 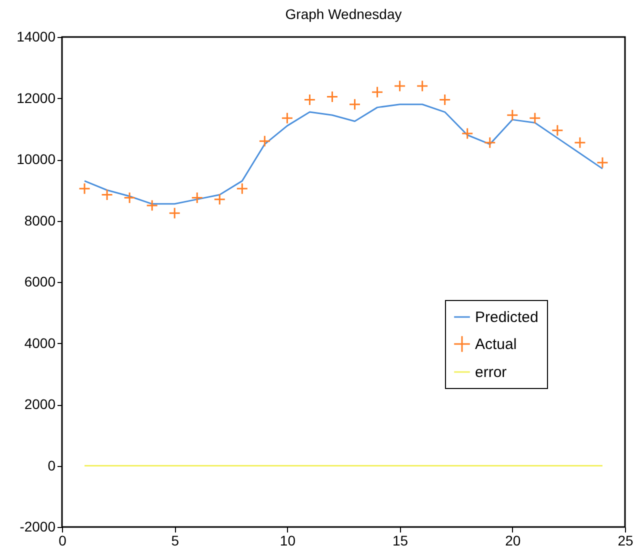 What do you see at coordinates (491, 372) in the screenshot?
I see `legend-label: error` at bounding box center [491, 372].